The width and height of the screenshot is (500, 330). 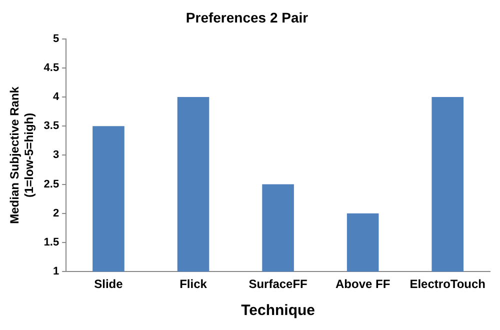 What do you see at coordinates (362, 284) in the screenshot?
I see `x-tick-label: Above FF` at bounding box center [362, 284].